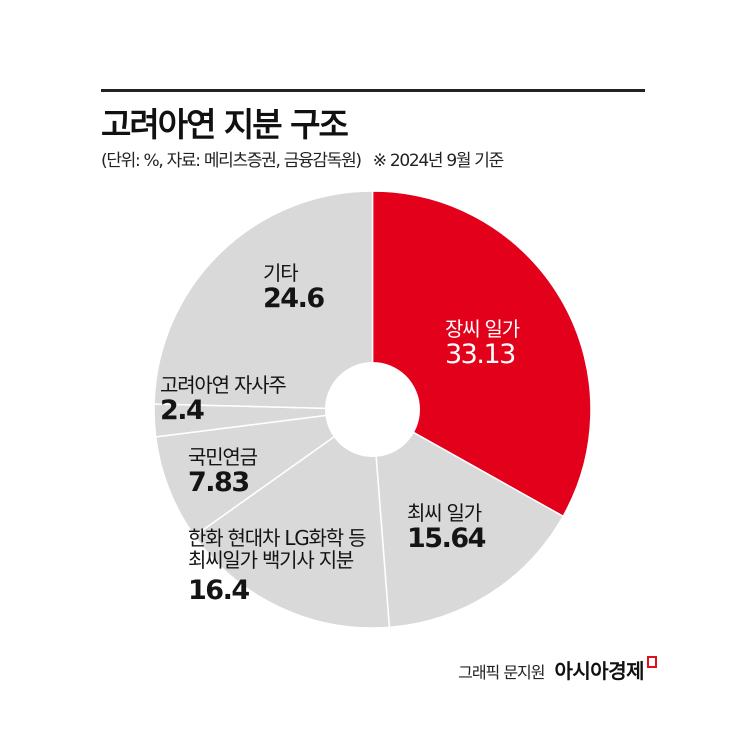  I want to click on label-choi-family: 최씨 일가 15.64, so click(446, 528).